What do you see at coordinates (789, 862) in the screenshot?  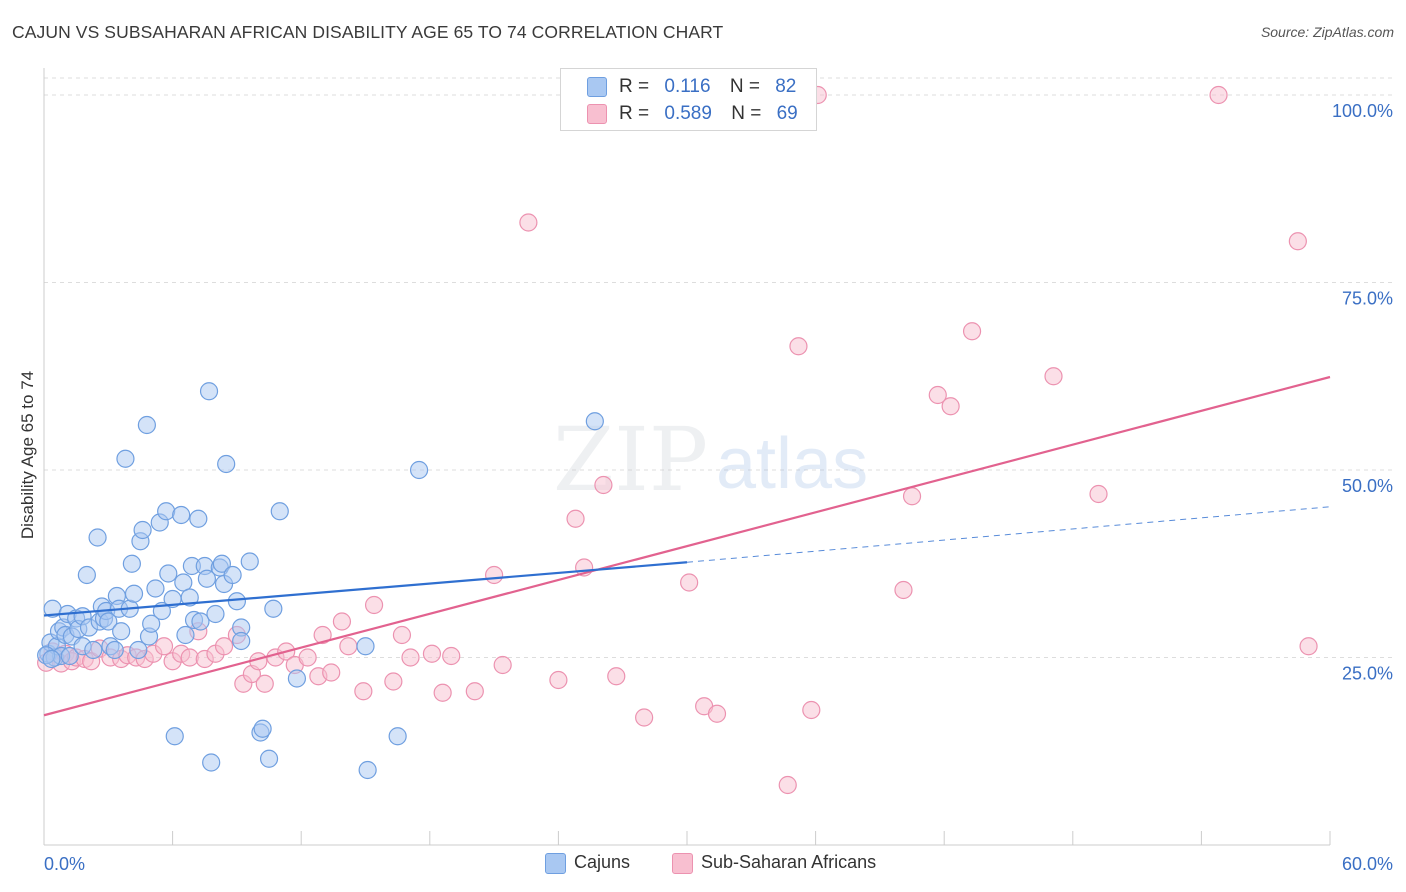 I see `legend-label-ssa: Sub-Saharan Africans` at bounding box center [789, 862].